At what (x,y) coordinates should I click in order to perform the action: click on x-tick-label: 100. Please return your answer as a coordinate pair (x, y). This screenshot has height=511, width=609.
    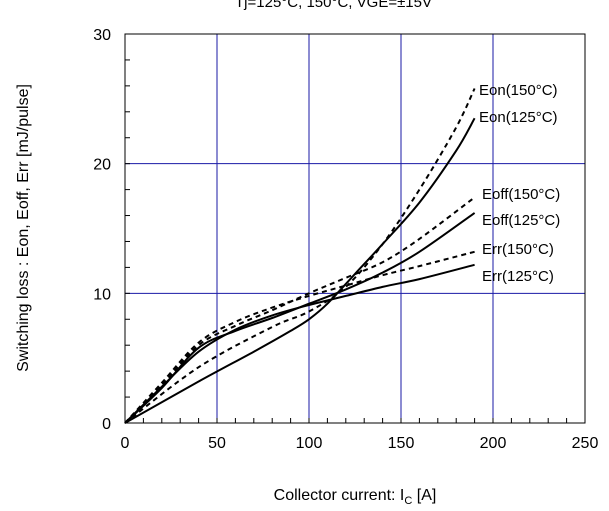
    Looking at the image, I should click on (309, 443).